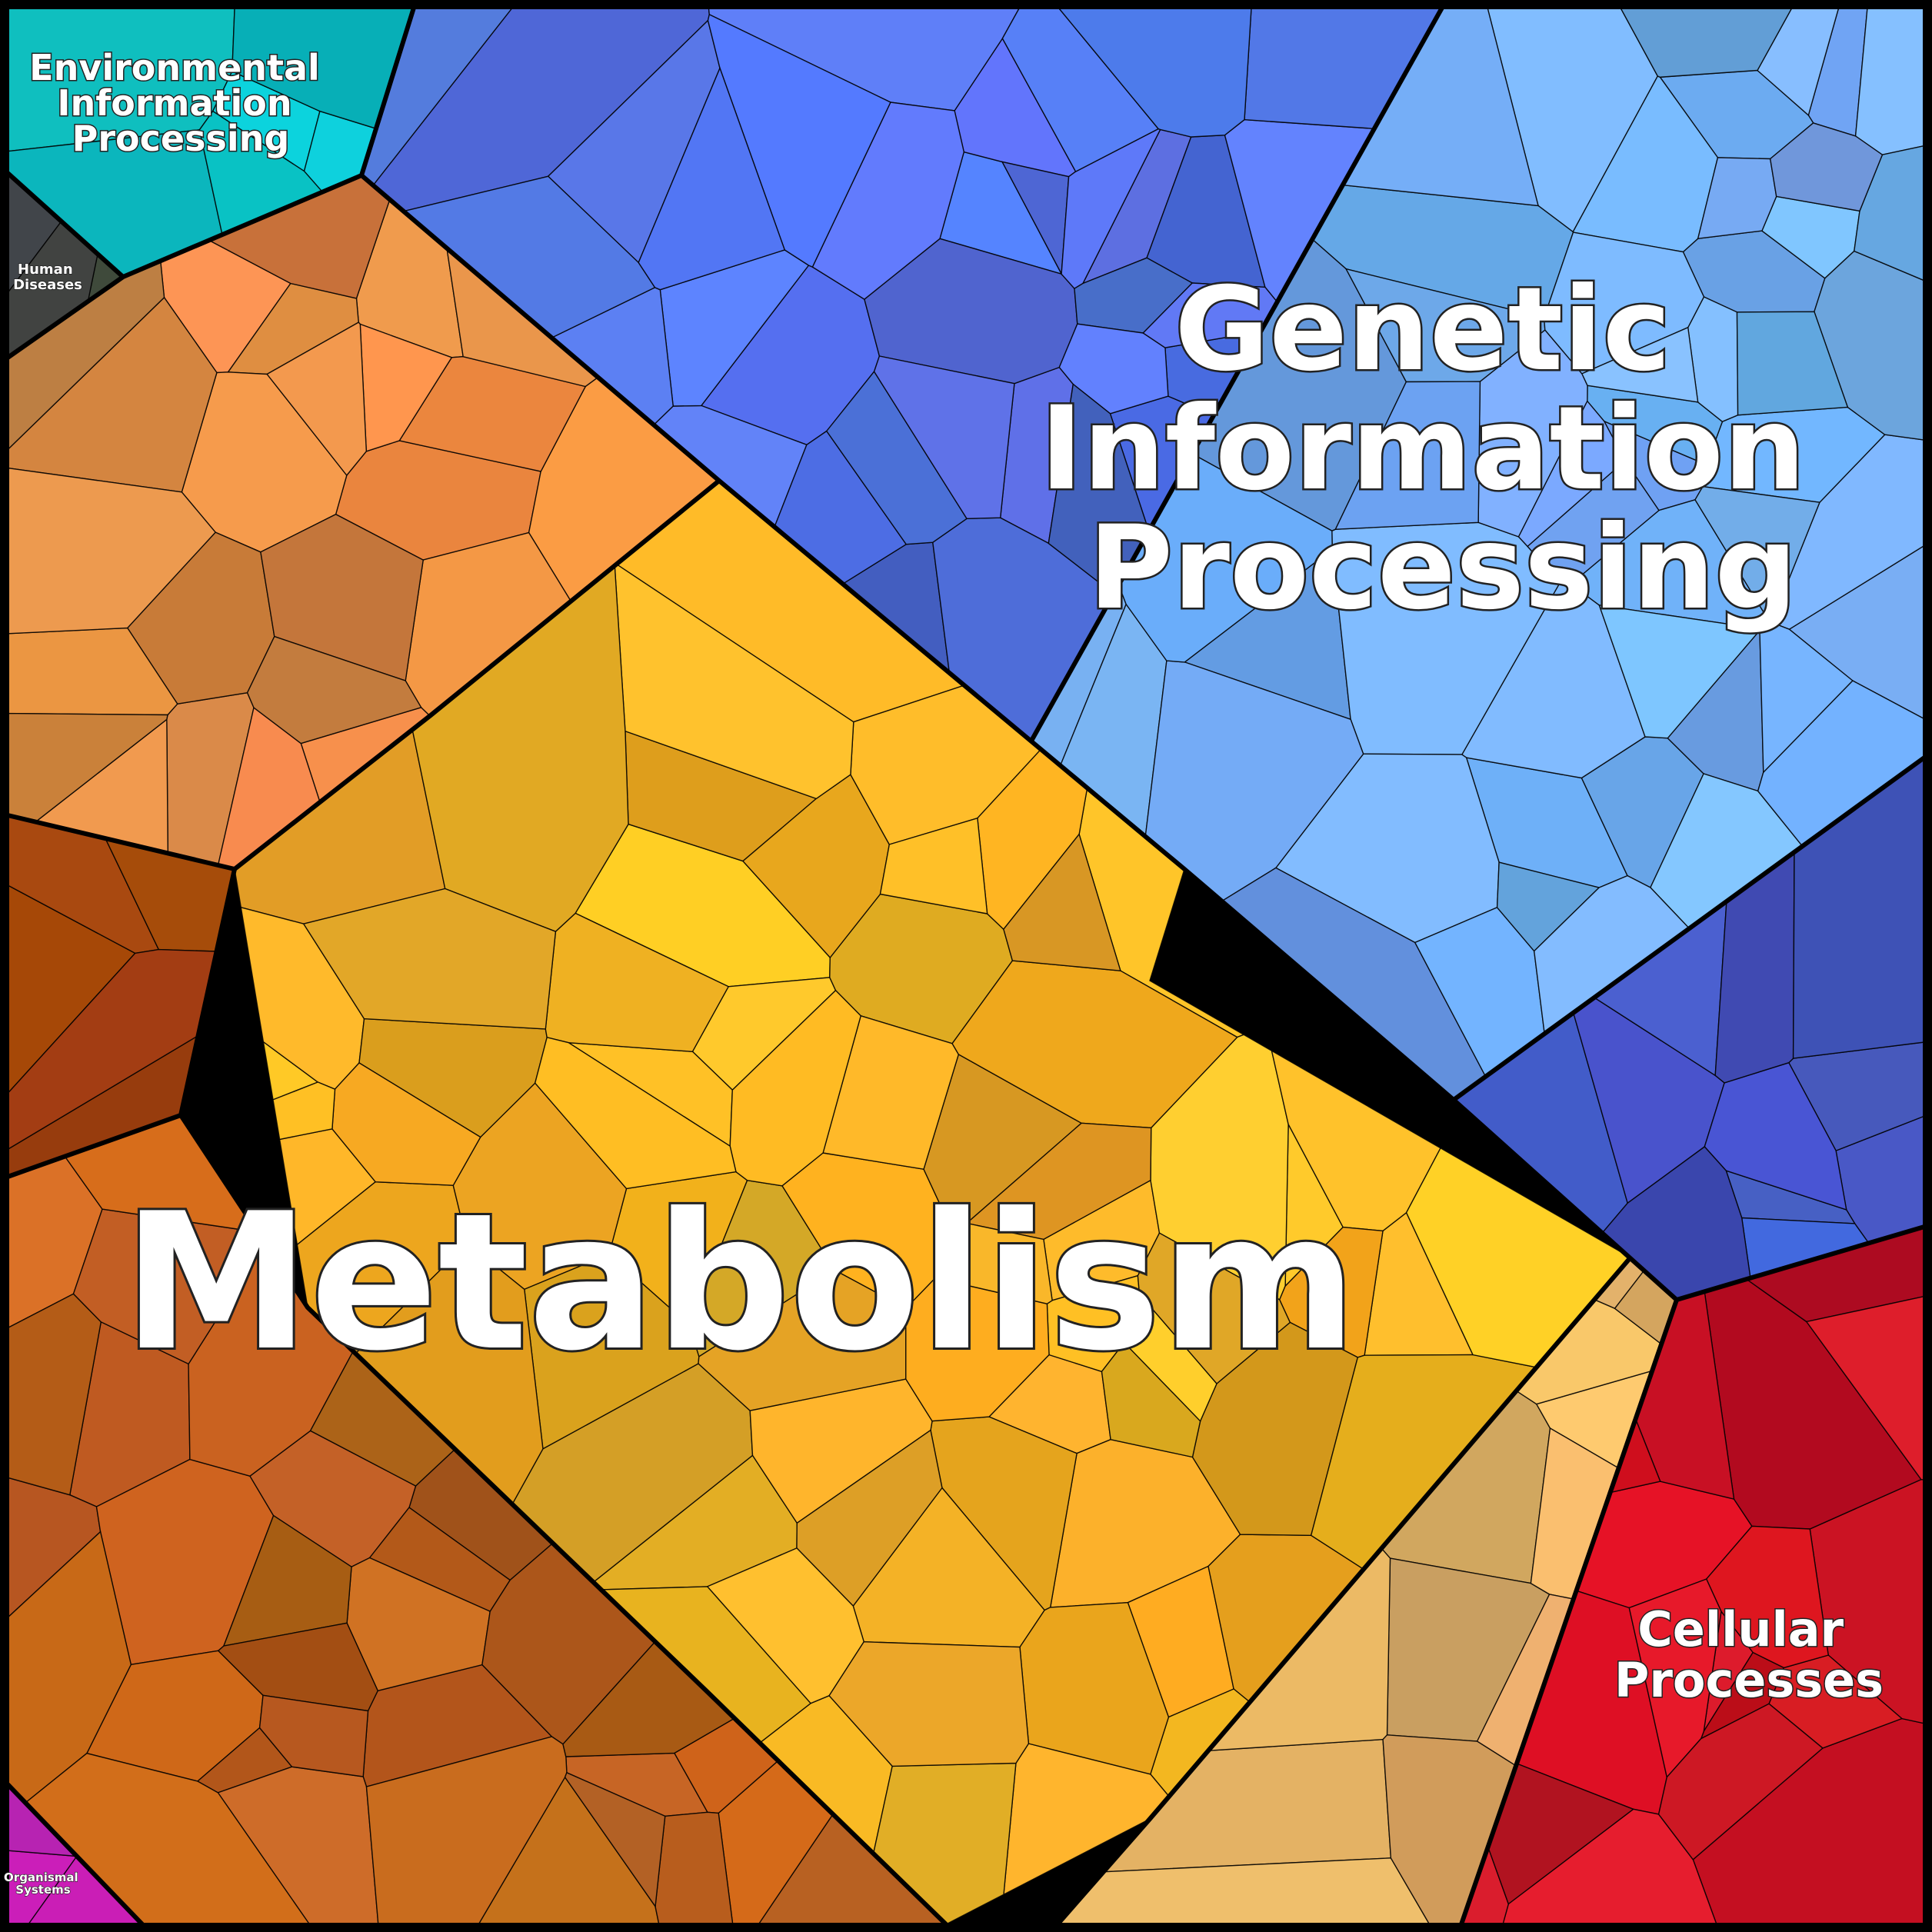 Image resolution: width=1932 pixels, height=1932 pixels. Describe the element at coordinates (1749, 1654) in the screenshot. I see `label-cellular: Cellular Processes` at that location.